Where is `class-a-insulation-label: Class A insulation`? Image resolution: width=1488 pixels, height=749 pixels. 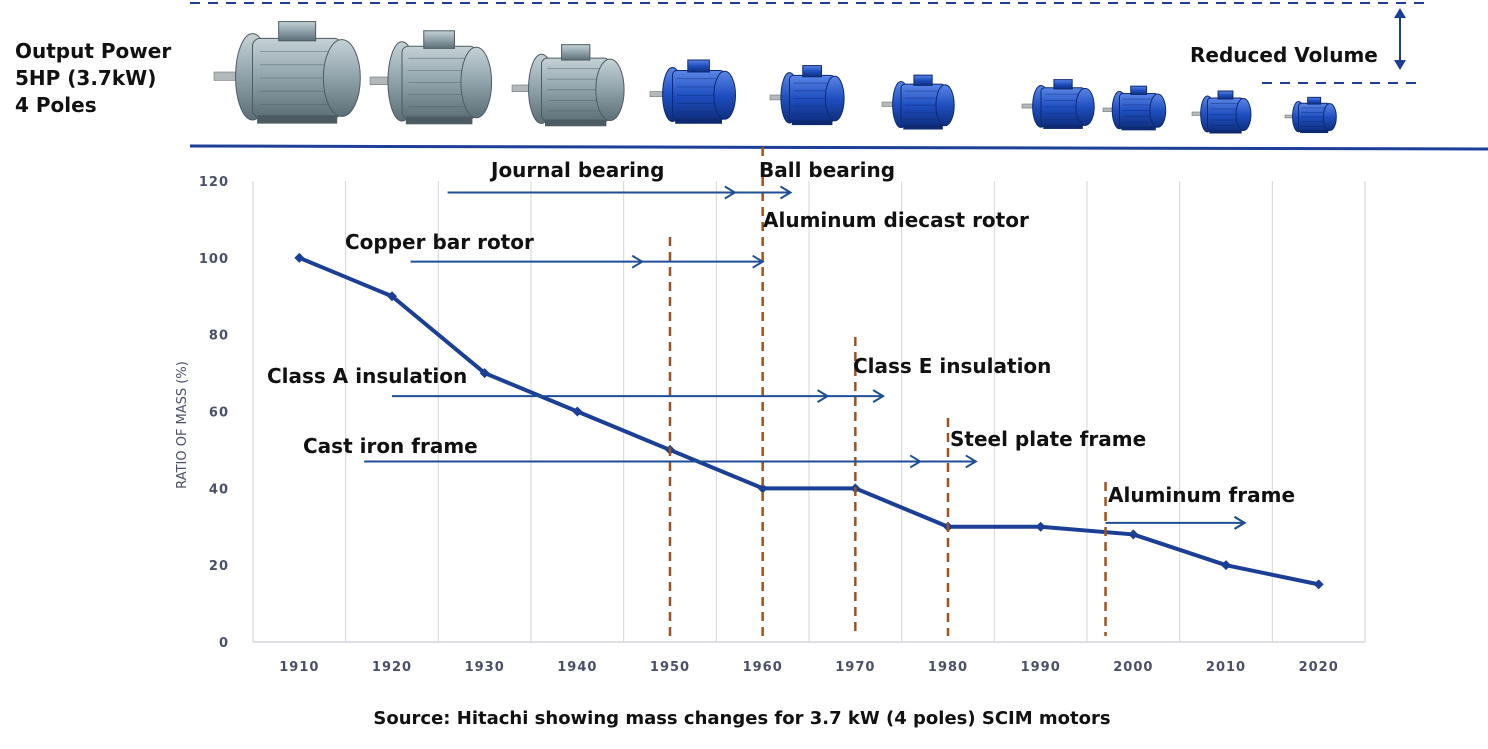 class-a-insulation-label: Class A insulation is located at coordinates (367, 376).